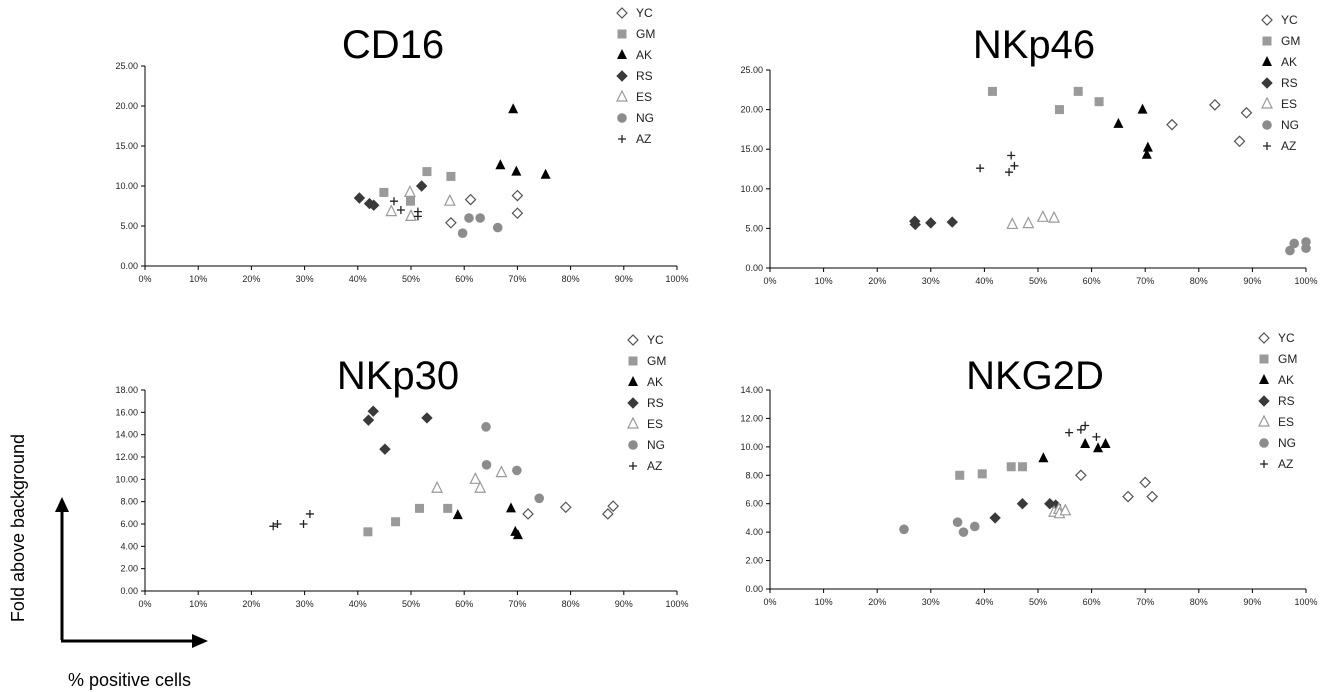  Describe the element at coordinates (1267, 102) in the screenshot. I see `legend-marker-es` at that location.